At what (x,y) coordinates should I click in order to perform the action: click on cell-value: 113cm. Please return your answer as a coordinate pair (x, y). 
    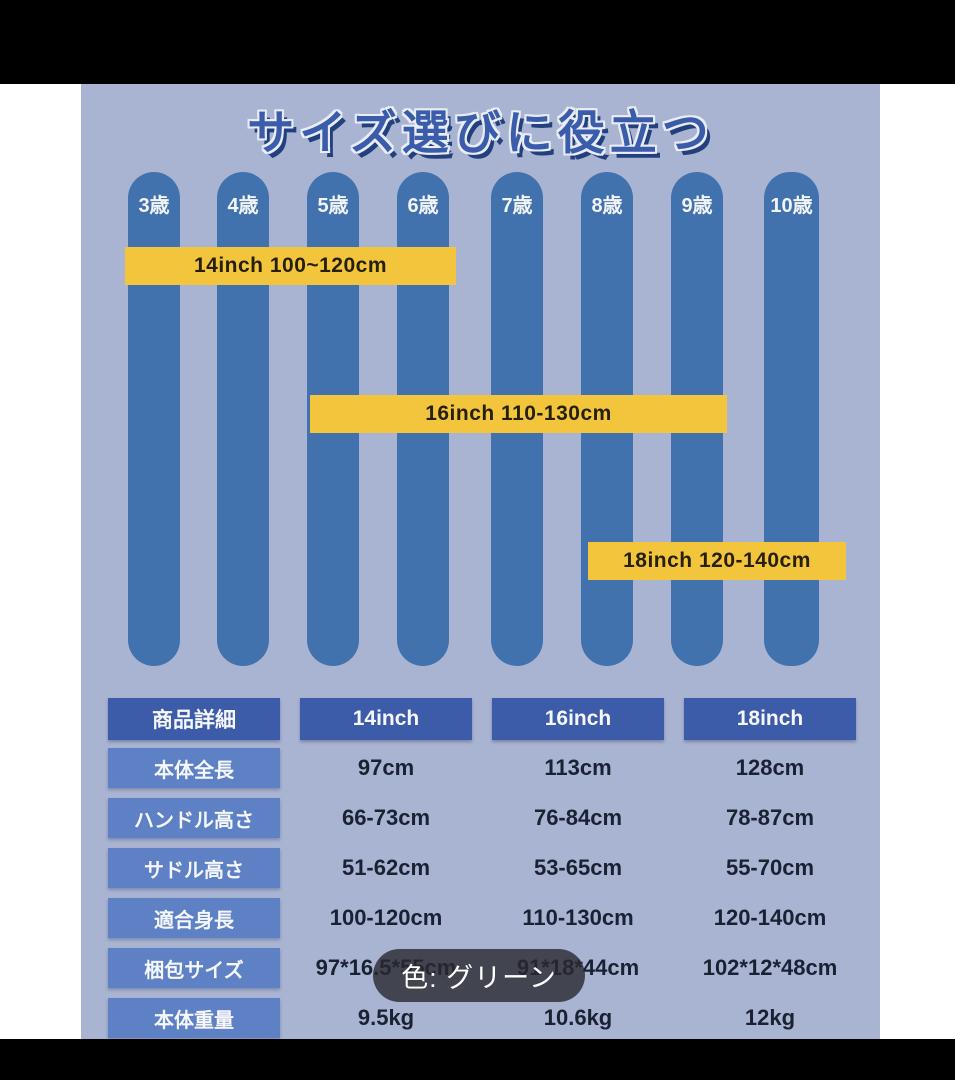
    Looking at the image, I should click on (578, 767).